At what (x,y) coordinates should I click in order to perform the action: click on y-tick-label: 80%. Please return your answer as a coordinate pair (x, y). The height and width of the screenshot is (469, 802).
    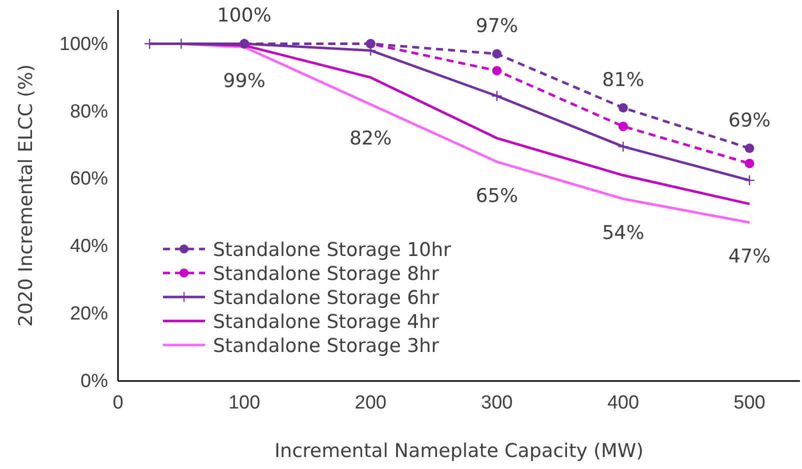
    Looking at the image, I should click on (89, 111).